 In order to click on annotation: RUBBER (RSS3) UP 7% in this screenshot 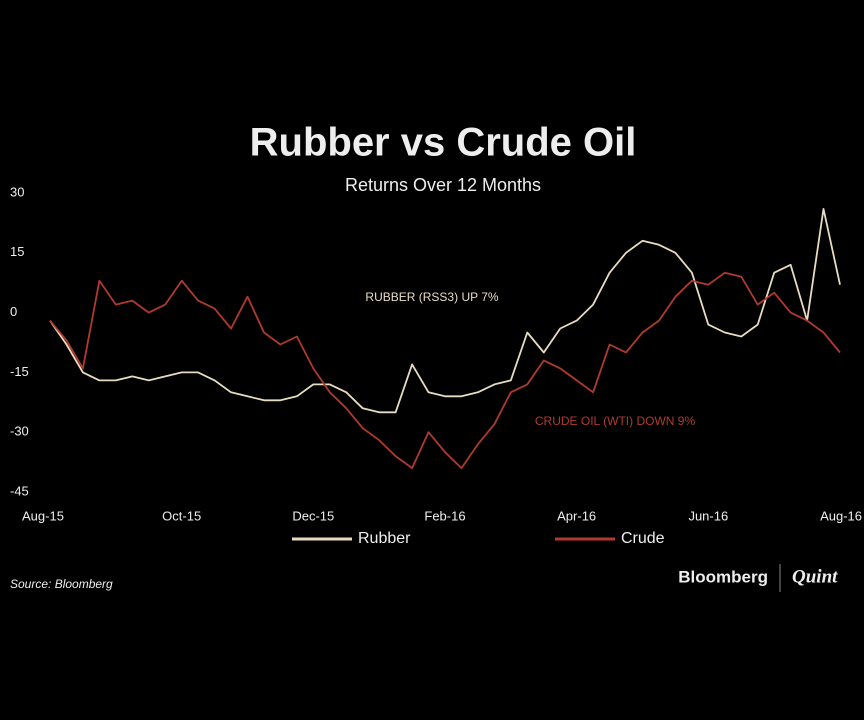, I will do `click(431, 297)`.